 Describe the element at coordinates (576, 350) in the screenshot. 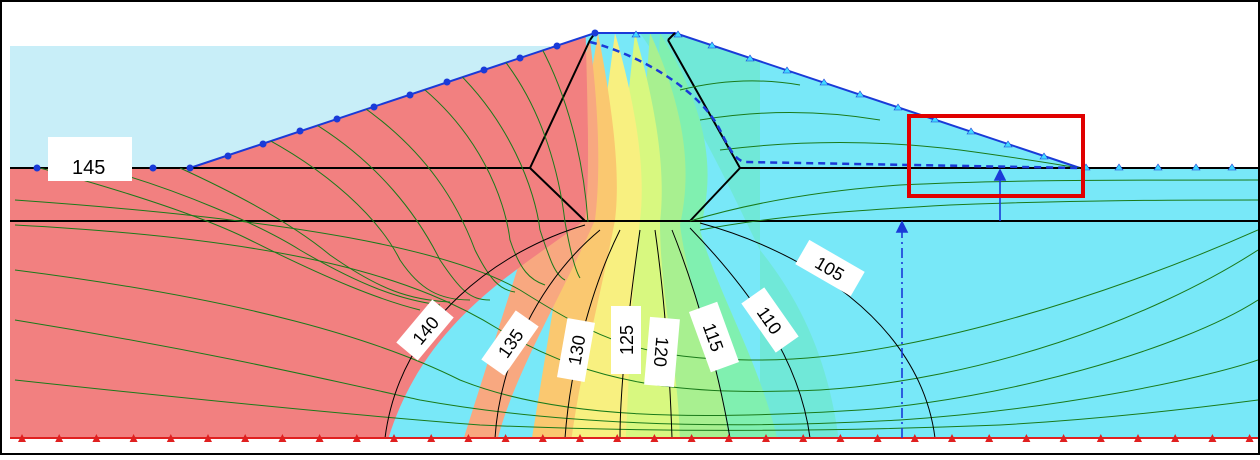

I see `contour-label-130: 130` at that location.